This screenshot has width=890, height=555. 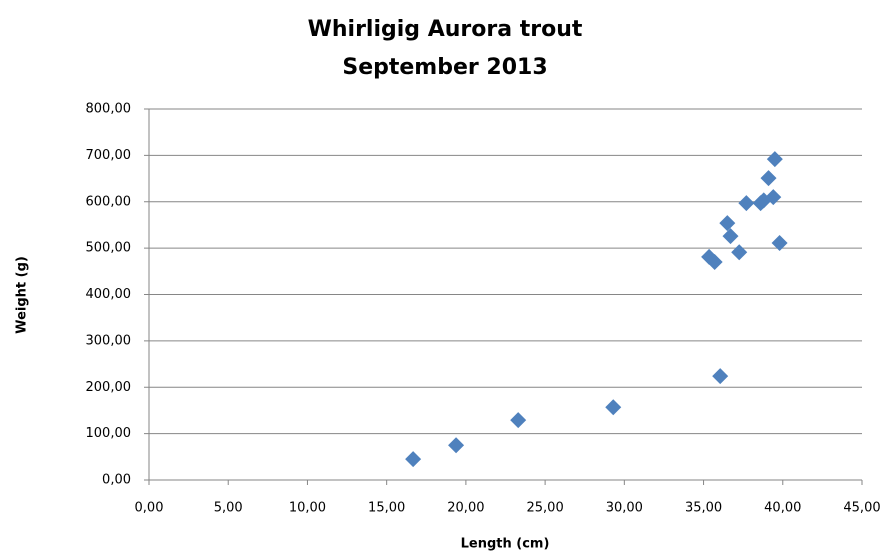 I want to click on y-tick-label: 300,00, so click(x=109, y=340).